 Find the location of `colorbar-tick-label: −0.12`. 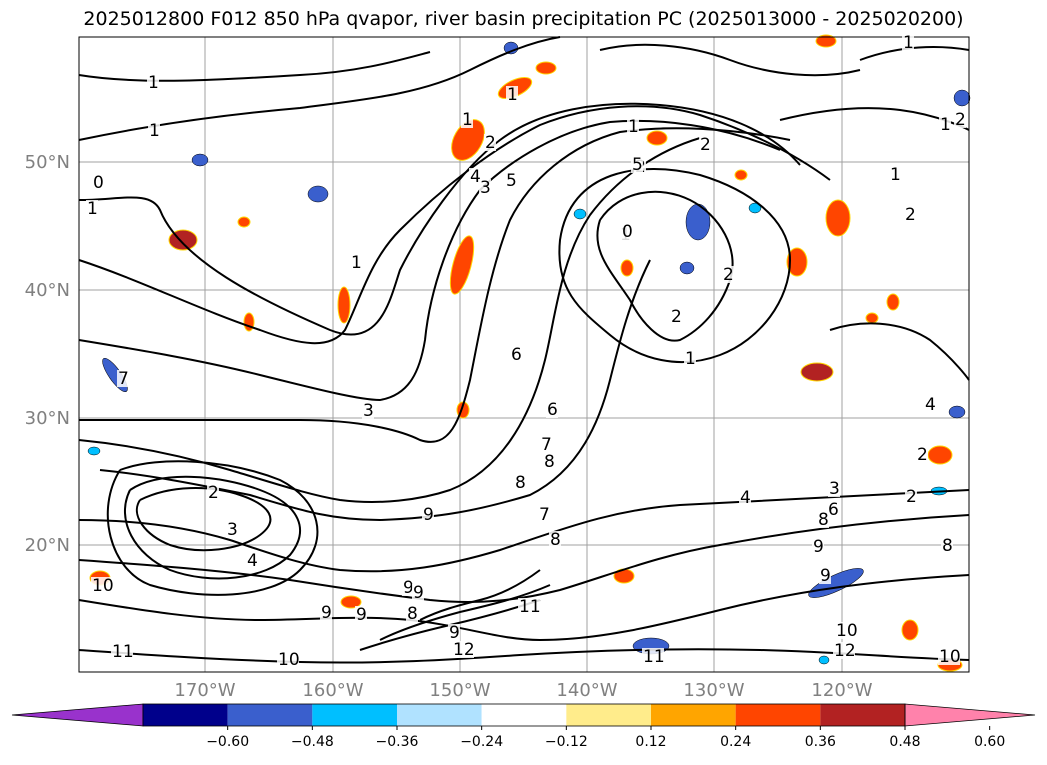

colorbar-tick-label: −0.12 is located at coordinates (566, 742).